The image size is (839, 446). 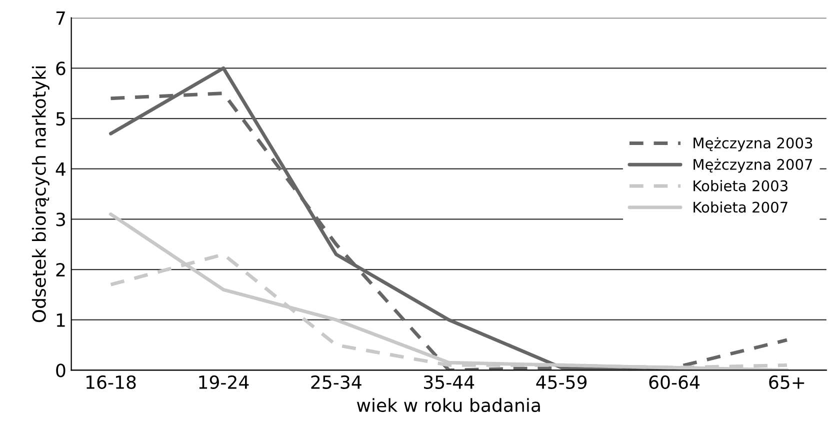 I want to click on x-tick-label: 25-34, so click(x=336, y=382).